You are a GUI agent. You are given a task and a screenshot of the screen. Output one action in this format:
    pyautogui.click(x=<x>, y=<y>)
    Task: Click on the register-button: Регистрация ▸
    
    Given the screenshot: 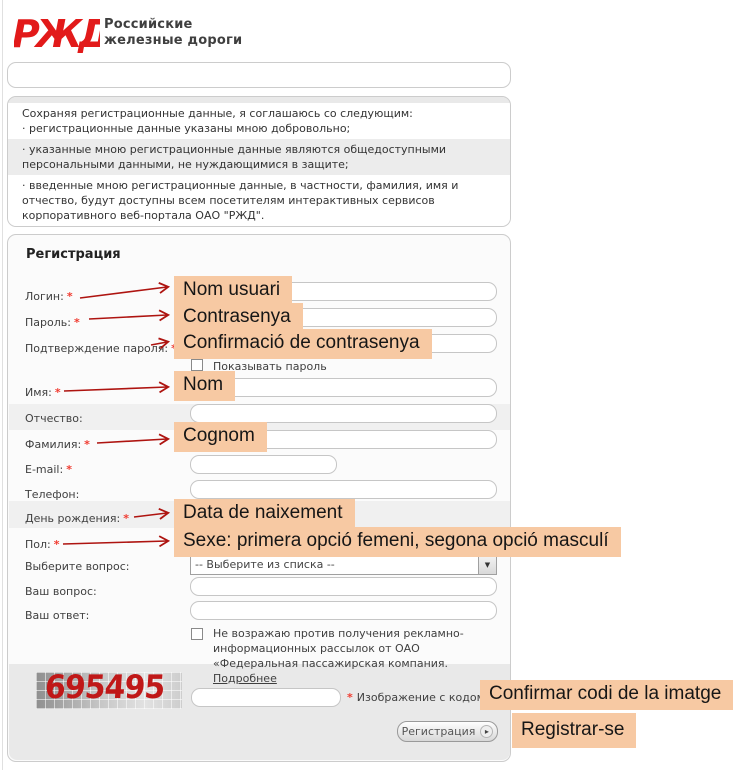 What is the action you would take?
    pyautogui.click(x=447, y=731)
    